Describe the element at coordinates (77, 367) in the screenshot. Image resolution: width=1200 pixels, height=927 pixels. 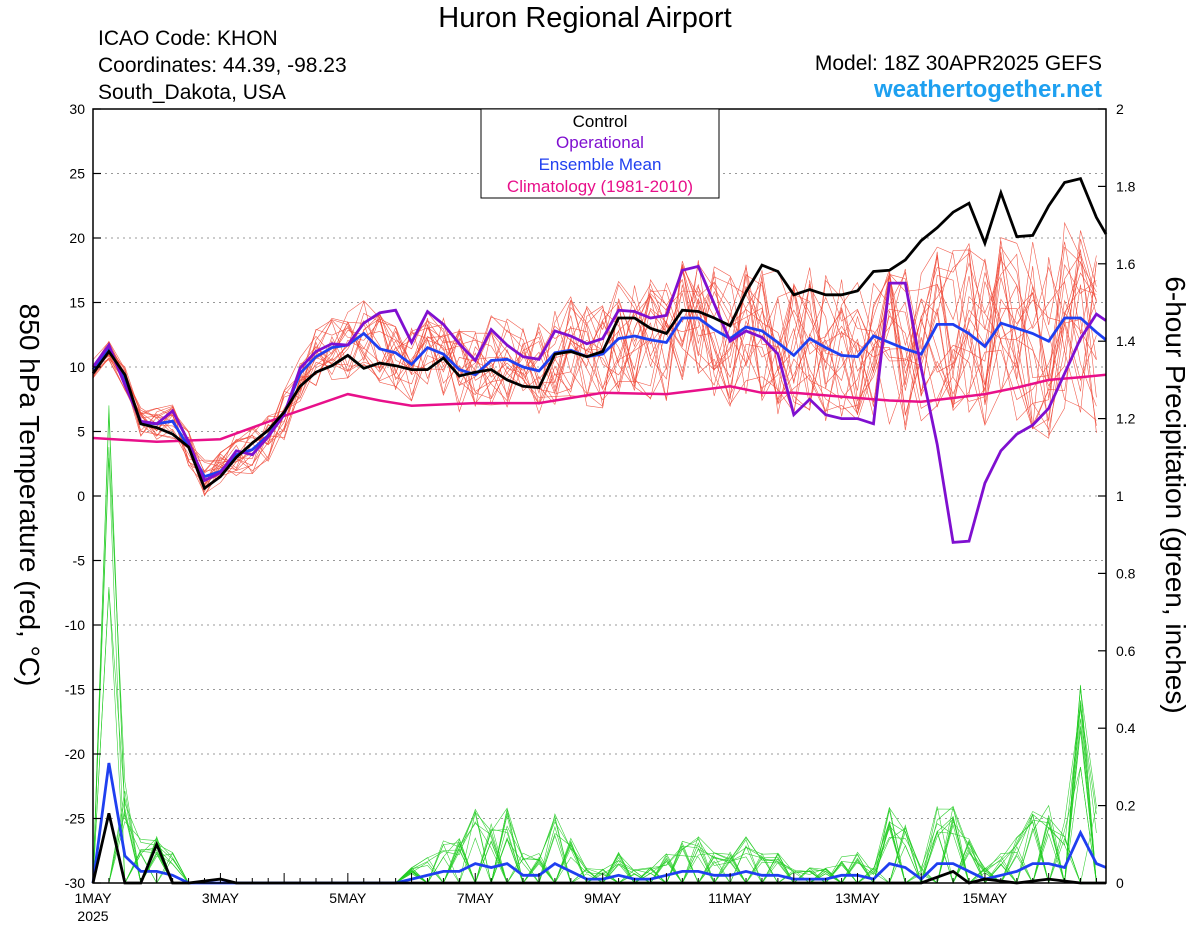
I see `y-left-tick-label: 10` at that location.